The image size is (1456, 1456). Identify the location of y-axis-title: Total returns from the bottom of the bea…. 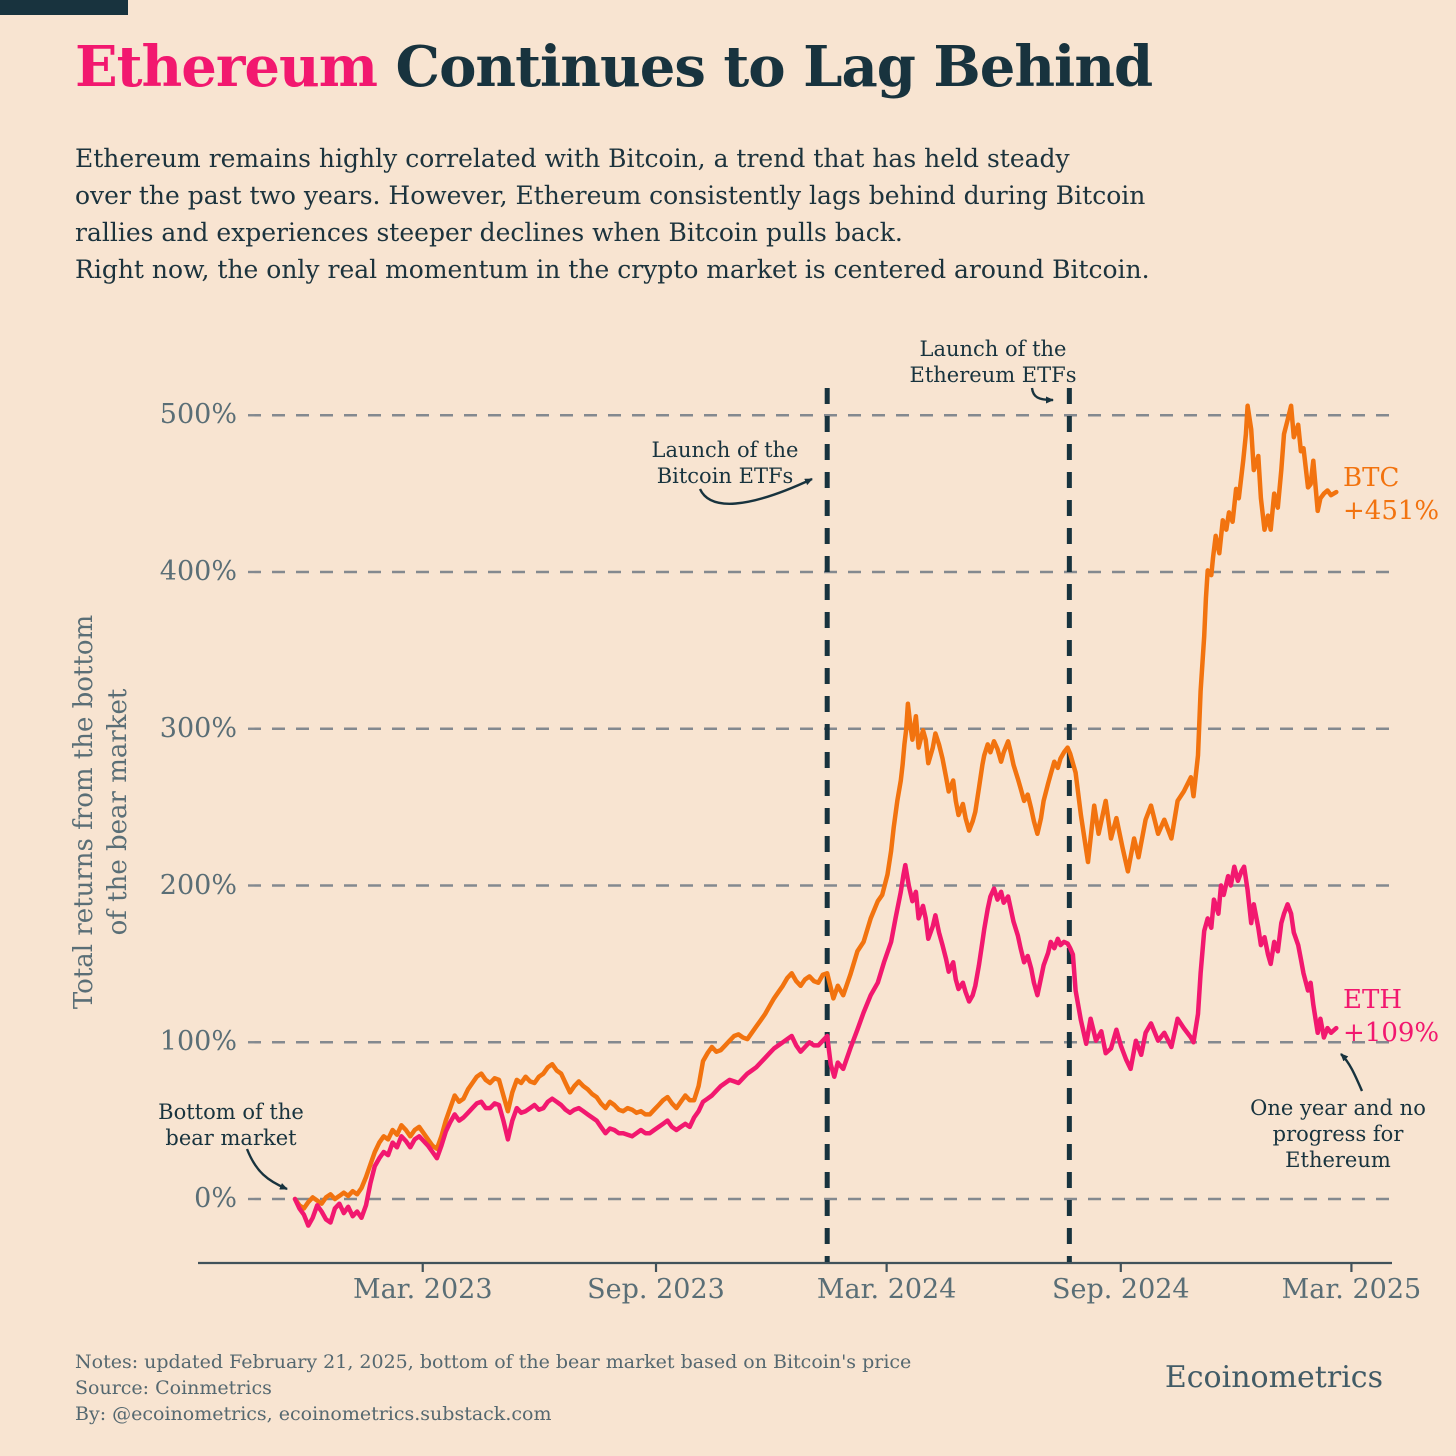
(101, 812).